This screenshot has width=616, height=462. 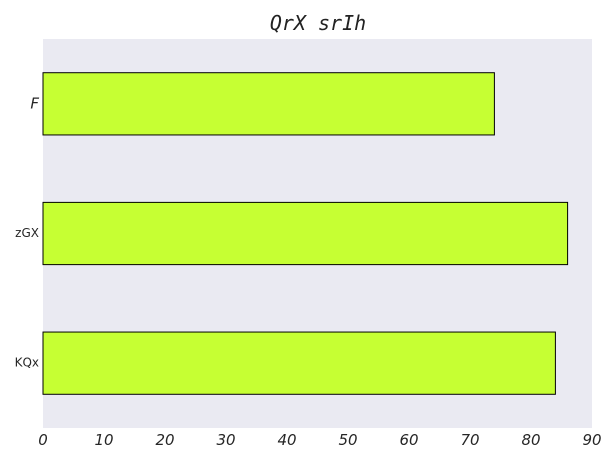 I want to click on bar-zGX, so click(x=305, y=233).